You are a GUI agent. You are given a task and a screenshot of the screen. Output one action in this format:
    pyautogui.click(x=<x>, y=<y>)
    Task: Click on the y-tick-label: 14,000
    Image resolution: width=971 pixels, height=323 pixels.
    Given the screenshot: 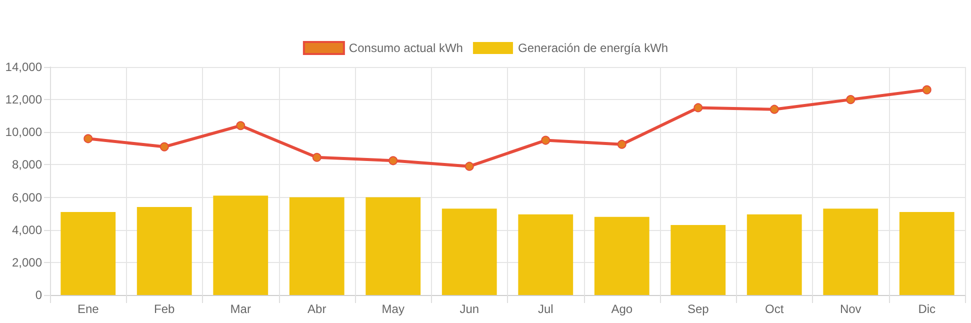 What is the action you would take?
    pyautogui.click(x=23, y=67)
    